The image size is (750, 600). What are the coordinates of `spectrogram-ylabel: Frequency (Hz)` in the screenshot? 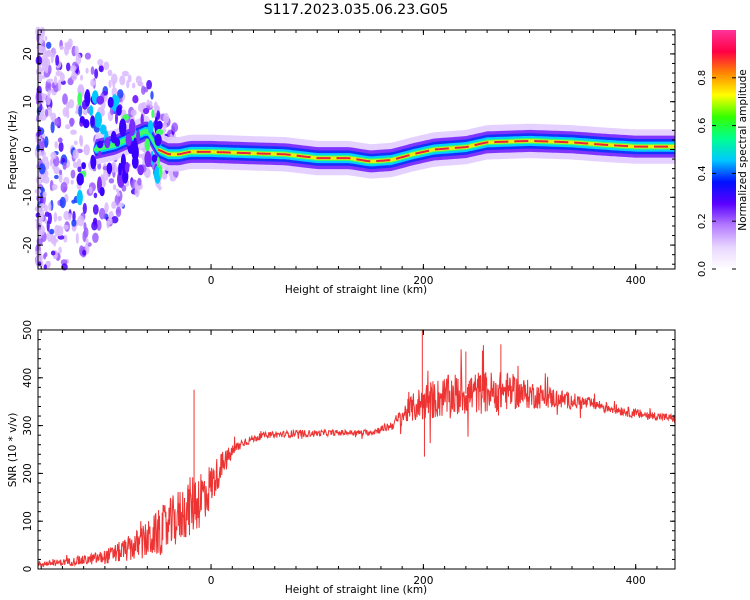 It's located at (13, 149).